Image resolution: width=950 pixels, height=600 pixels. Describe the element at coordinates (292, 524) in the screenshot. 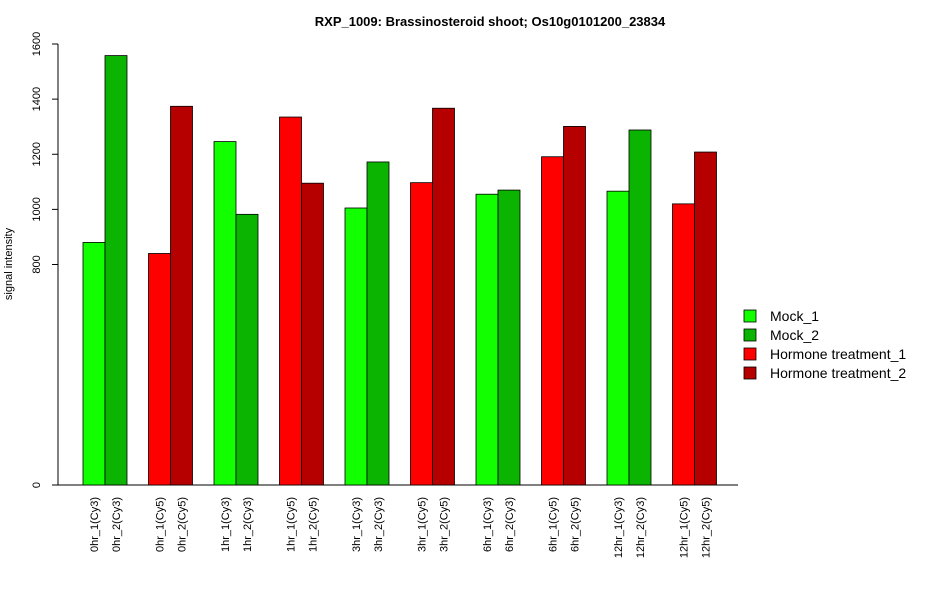

I see `x-tick-label: 1hr_1(Cy5)` at that location.